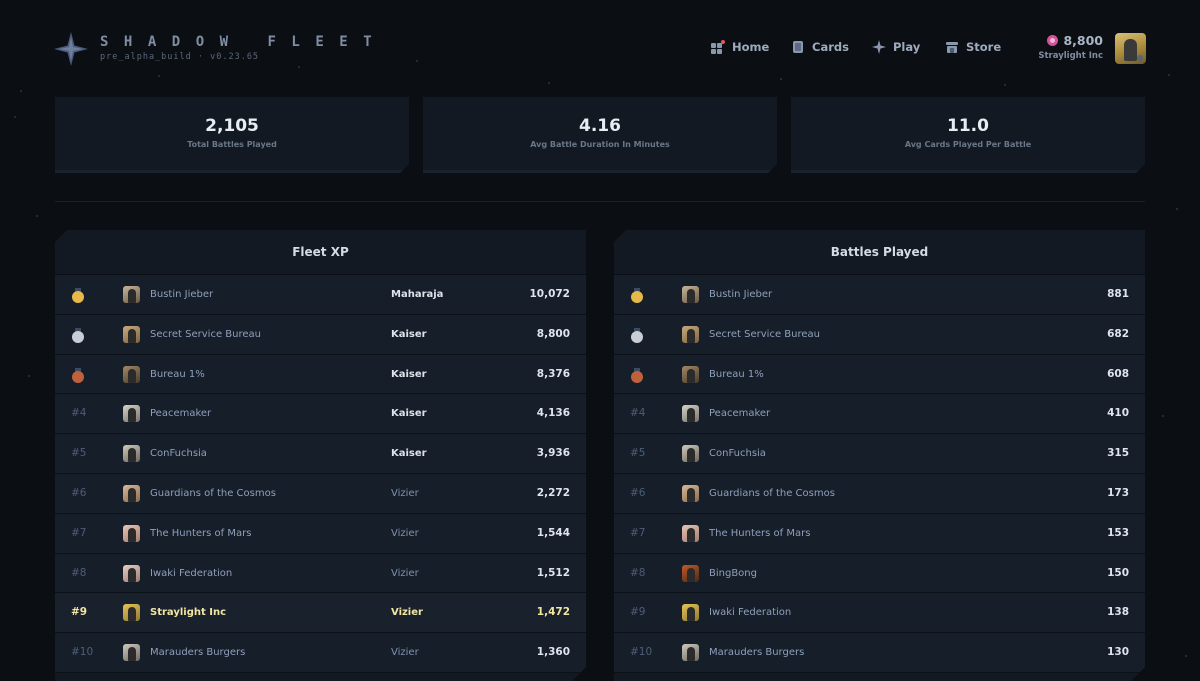 The image size is (1200, 681). I want to click on fleet-rank-title: Maharaja, so click(417, 294).